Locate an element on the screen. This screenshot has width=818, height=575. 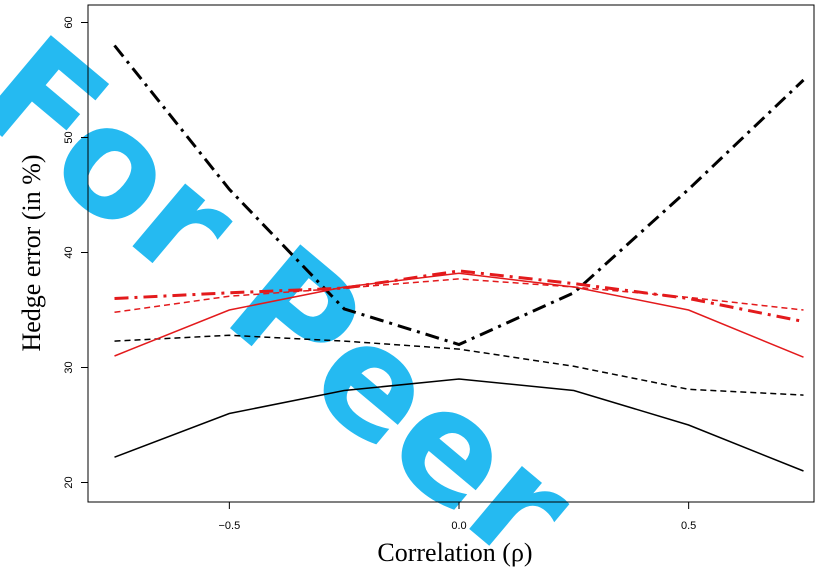
y-tick-label: 50 is located at coordinates (69, 137).